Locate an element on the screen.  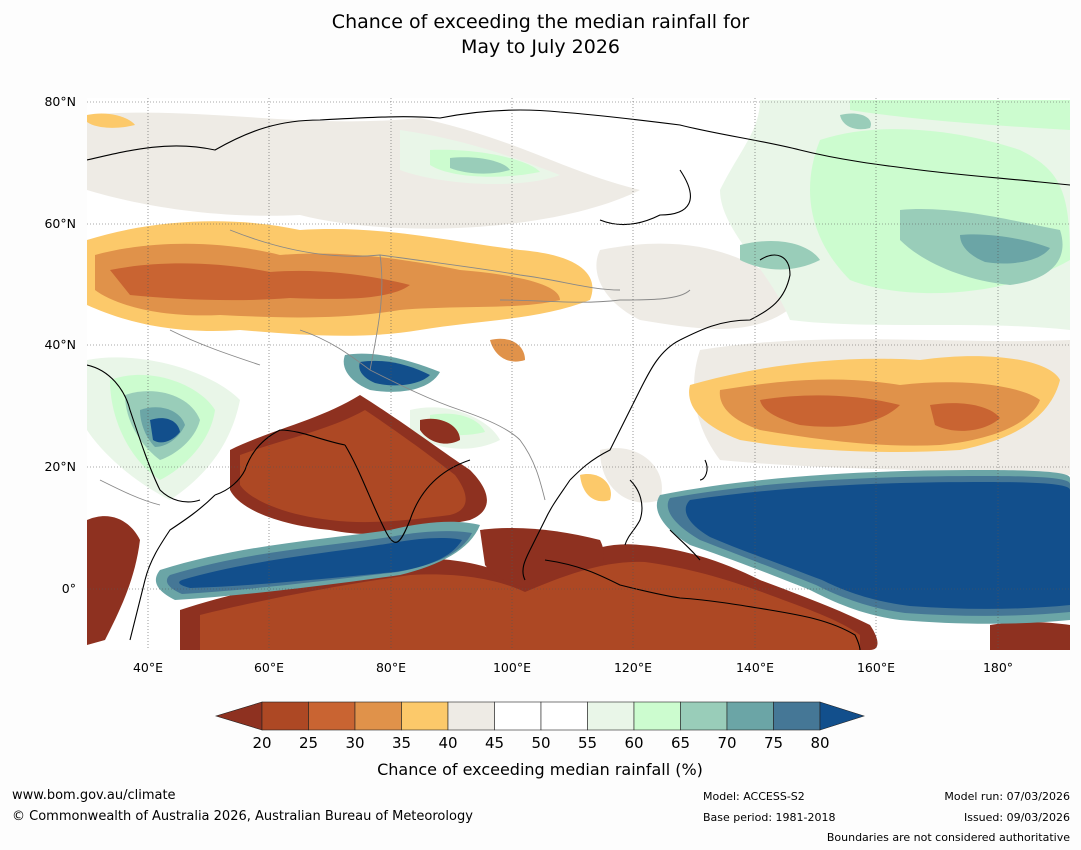
latitude-labels: 80°N 60°N 40°N 20°N 0° is located at coordinates (60, 345).